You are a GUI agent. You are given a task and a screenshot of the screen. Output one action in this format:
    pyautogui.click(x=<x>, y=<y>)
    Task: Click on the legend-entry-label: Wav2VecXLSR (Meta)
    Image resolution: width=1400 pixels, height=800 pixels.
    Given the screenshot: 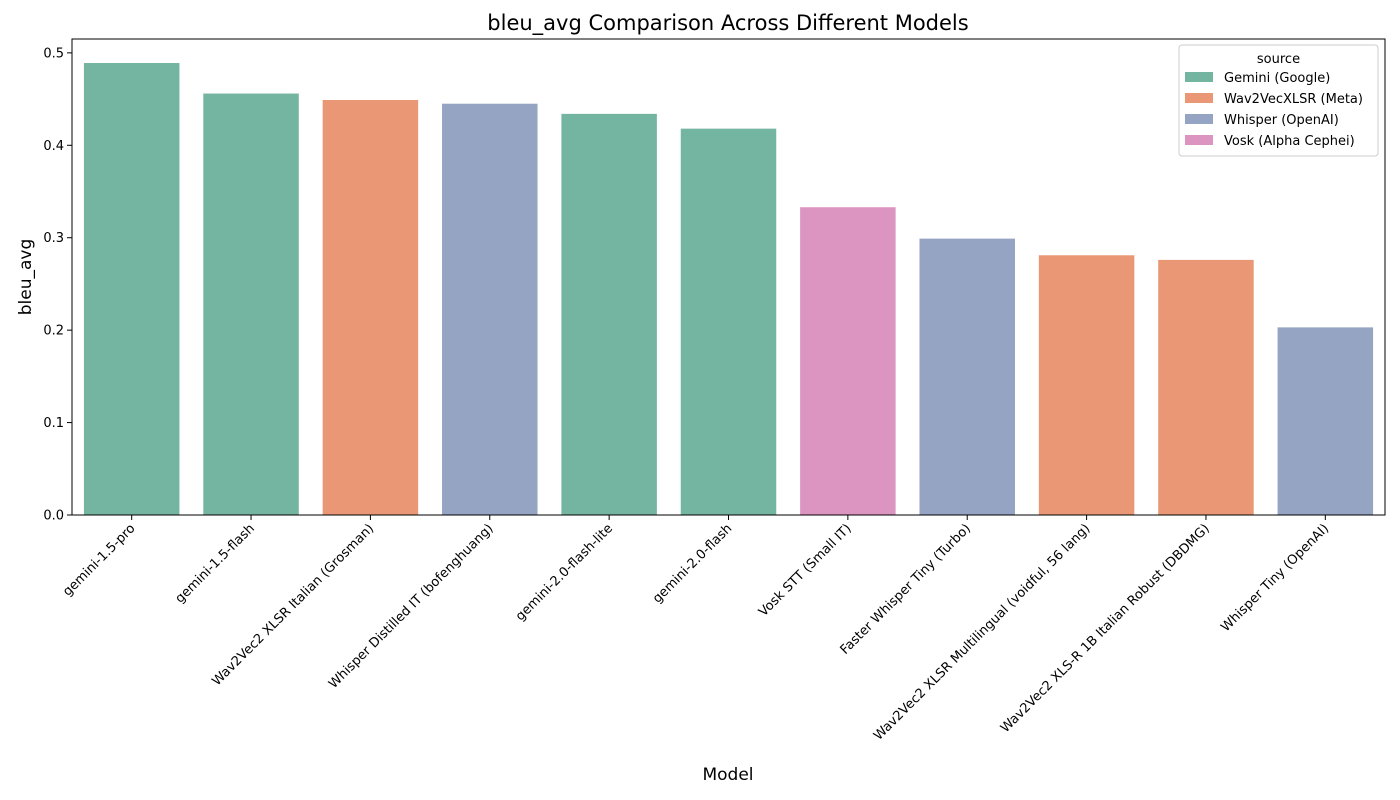 What is the action you would take?
    pyautogui.click(x=1293, y=99)
    